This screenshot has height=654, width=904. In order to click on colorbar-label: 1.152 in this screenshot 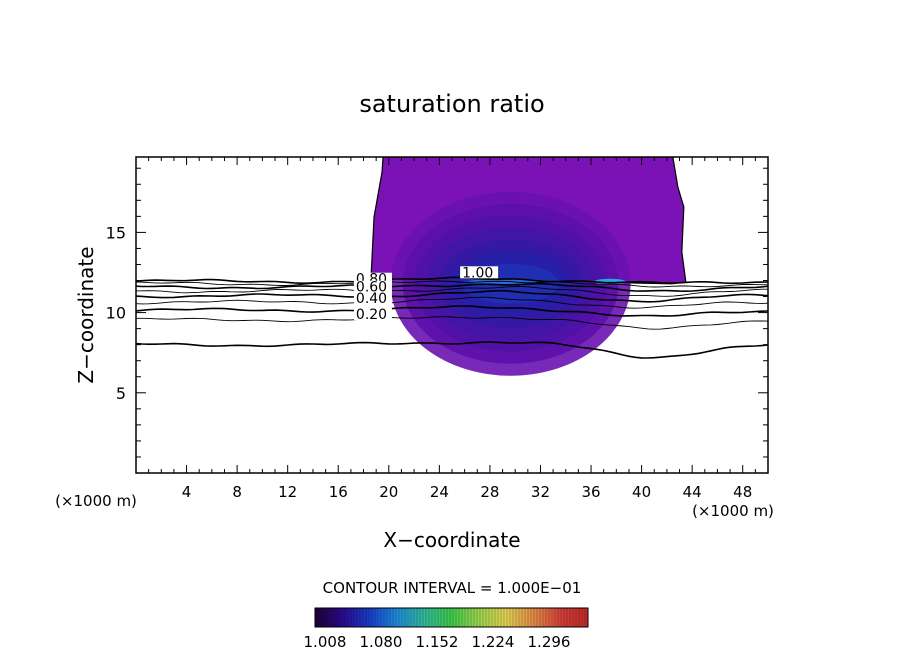, I will do `click(437, 642)`.